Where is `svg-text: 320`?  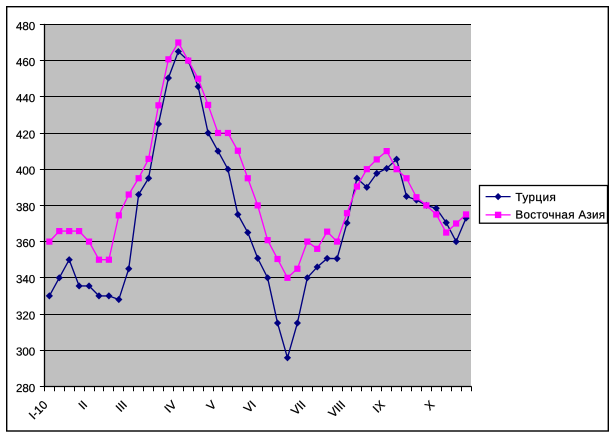 svg-text: 320 is located at coordinates (25, 316).